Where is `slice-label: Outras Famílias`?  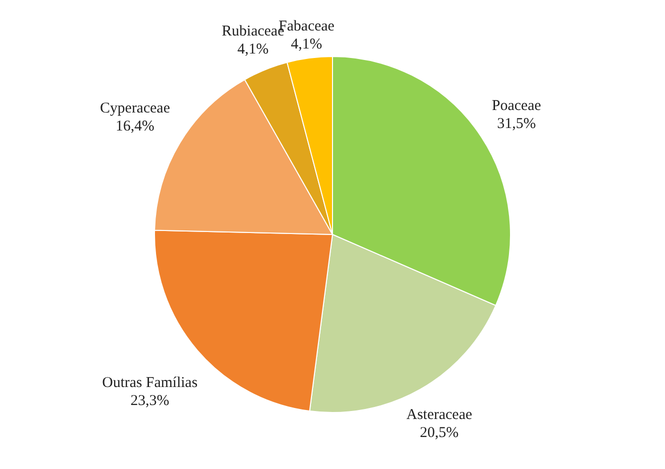 slice-label: Outras Famílias is located at coordinates (150, 383).